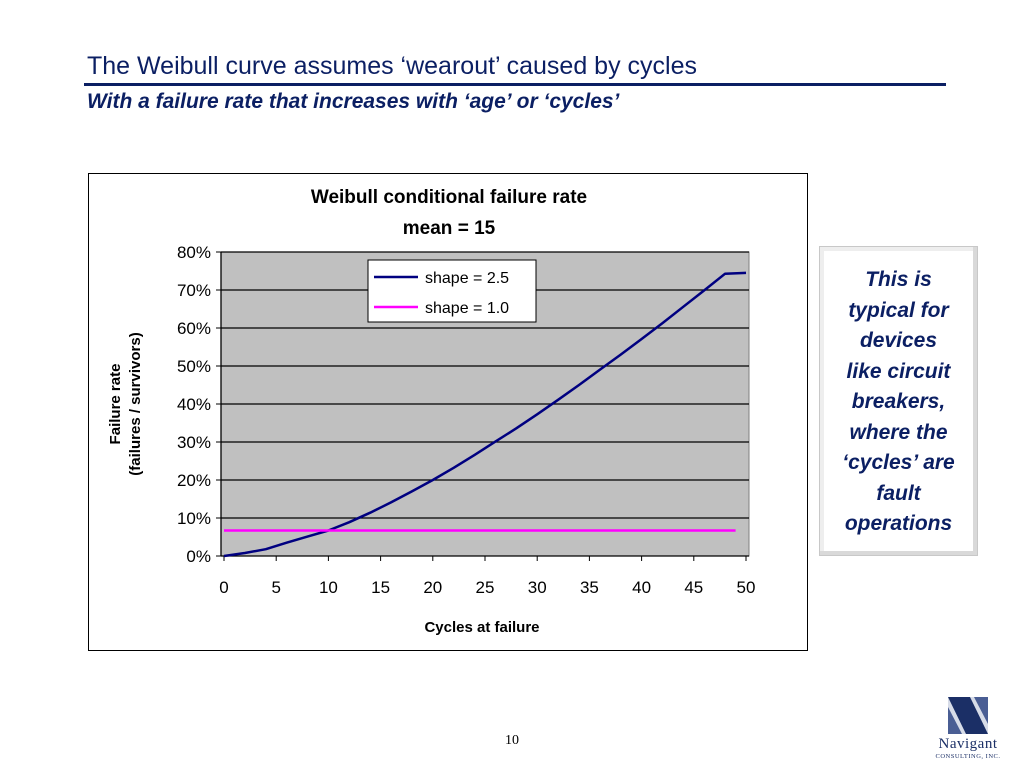 Image resolution: width=1024 pixels, height=768 pixels. Describe the element at coordinates (194, 252) in the screenshot. I see `y-tick-label: 80%` at that location.